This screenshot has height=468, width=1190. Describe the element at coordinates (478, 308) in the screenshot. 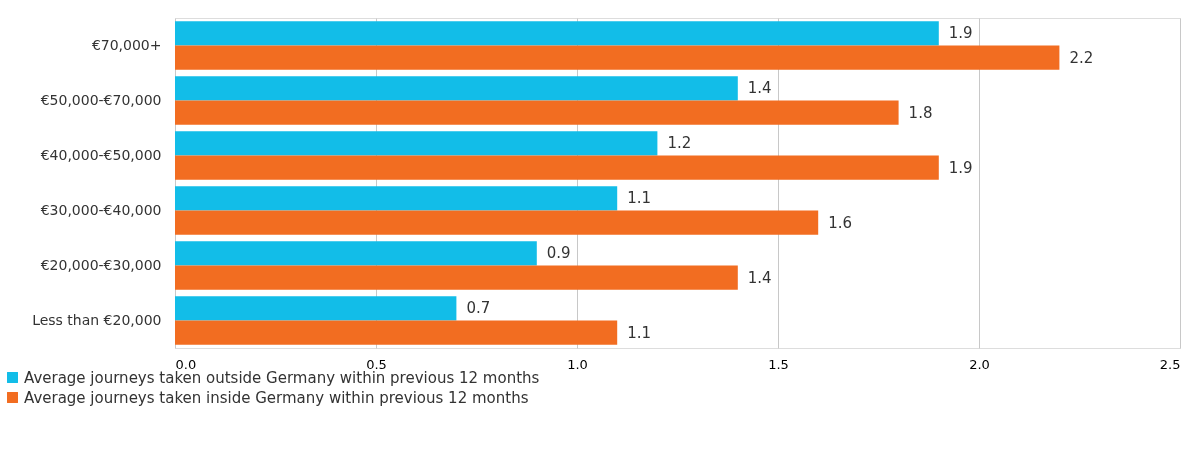

I see `data-label: 0.7` at that location.